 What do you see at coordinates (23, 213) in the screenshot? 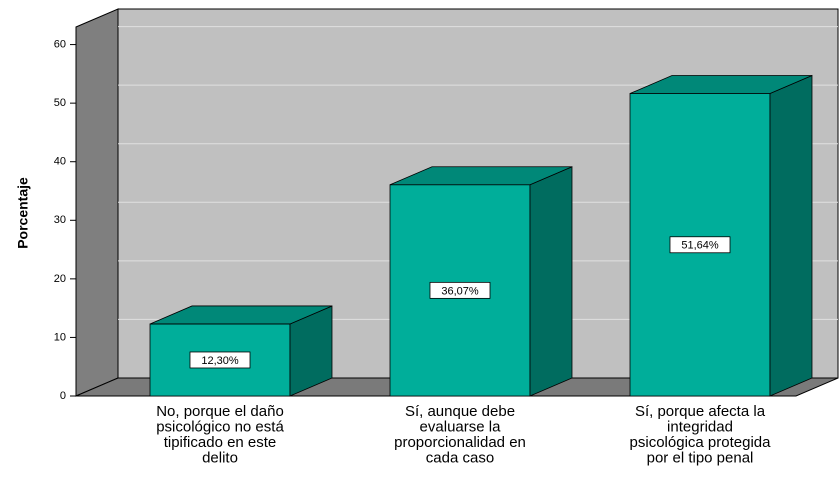
I see `y-axis-title: Porcentaje` at bounding box center [23, 213].